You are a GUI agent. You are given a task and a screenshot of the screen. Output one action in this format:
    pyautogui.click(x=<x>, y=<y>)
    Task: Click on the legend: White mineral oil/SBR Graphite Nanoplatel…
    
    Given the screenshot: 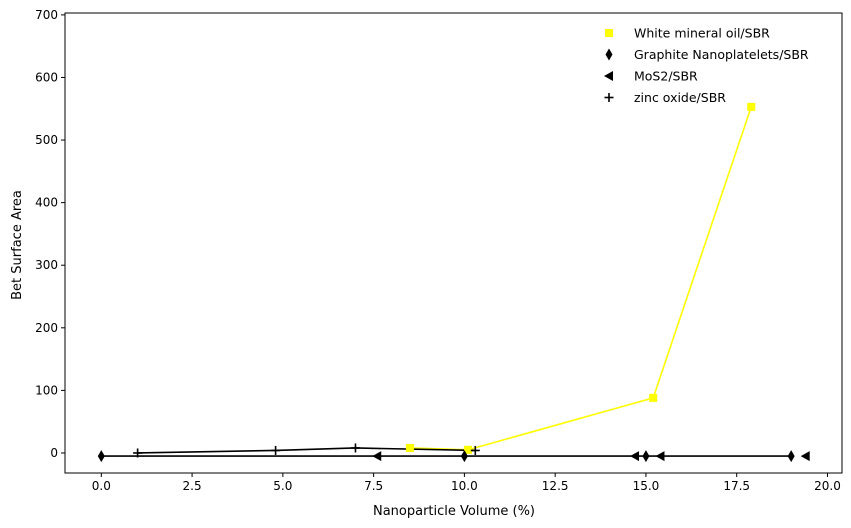 What is the action you would take?
    pyautogui.click(x=706, y=65)
    